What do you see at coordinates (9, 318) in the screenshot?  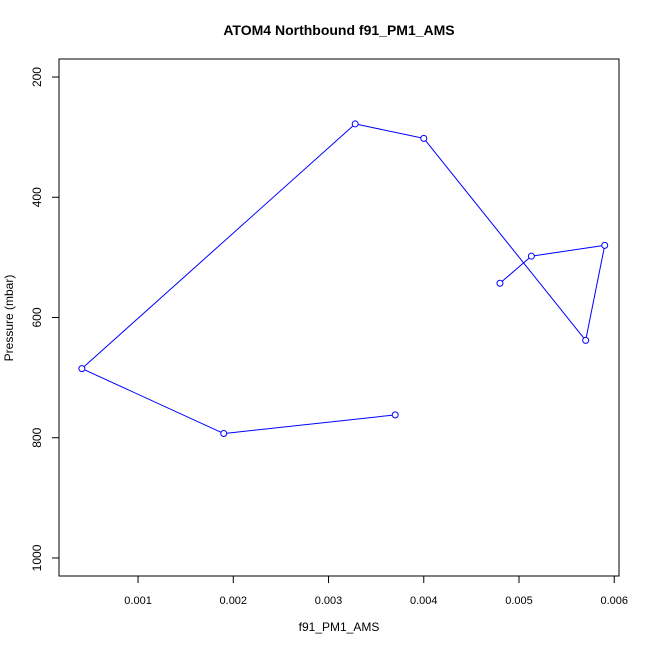 I see `y-axis-label: Pressure (mbar)` at bounding box center [9, 318].